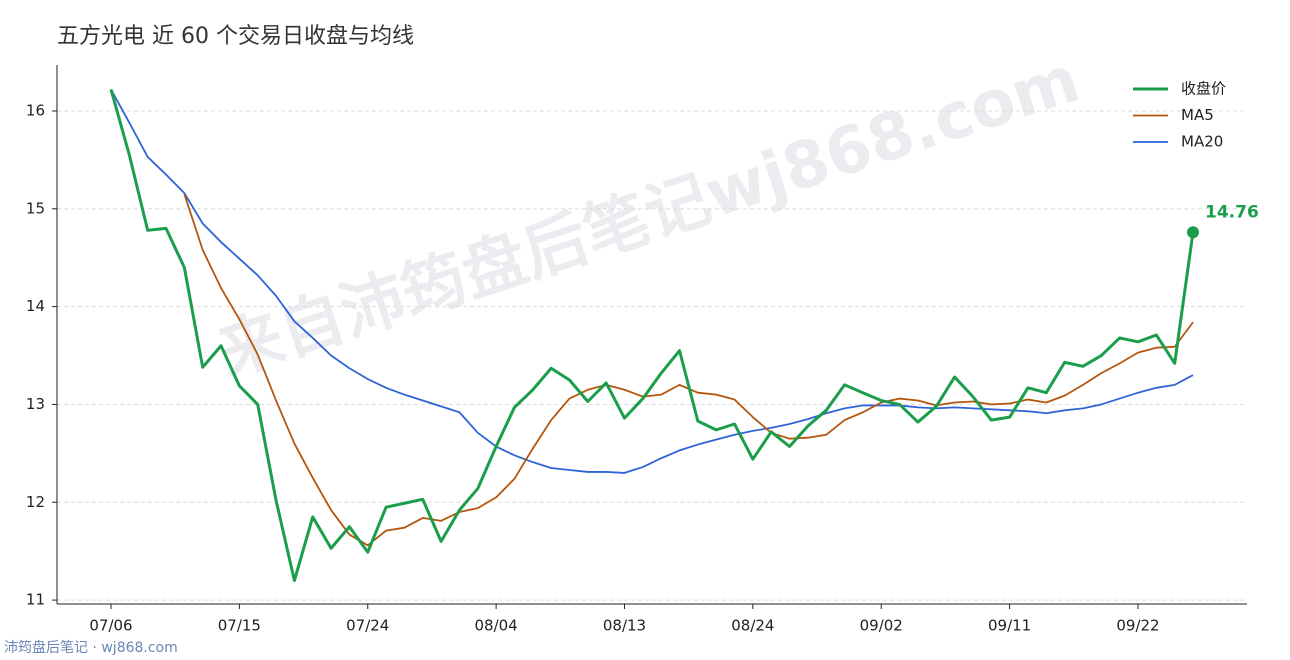  What do you see at coordinates (624, 626) in the screenshot?
I see `x-tick-label: 08/13` at bounding box center [624, 626].